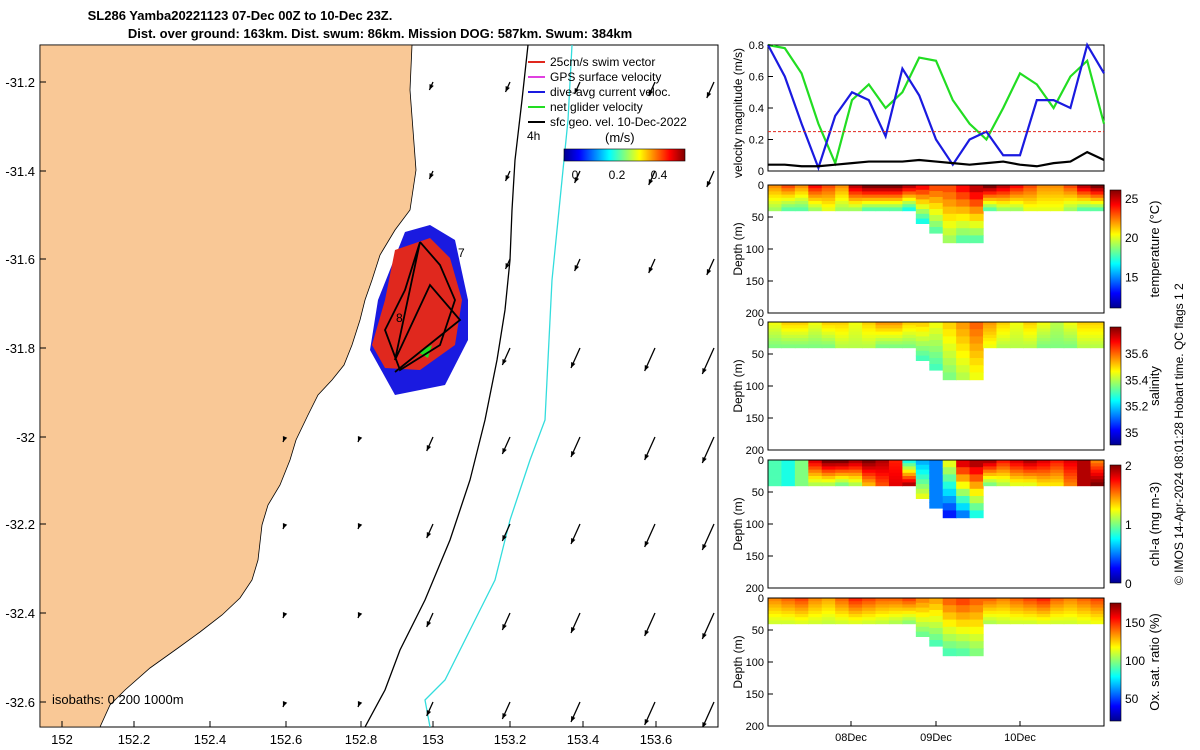 The width and height of the screenshot is (1200, 750). Describe the element at coordinates (118, 699) in the screenshot. I see `isobaths-label: isobaths: 0 200 1000m` at that location.